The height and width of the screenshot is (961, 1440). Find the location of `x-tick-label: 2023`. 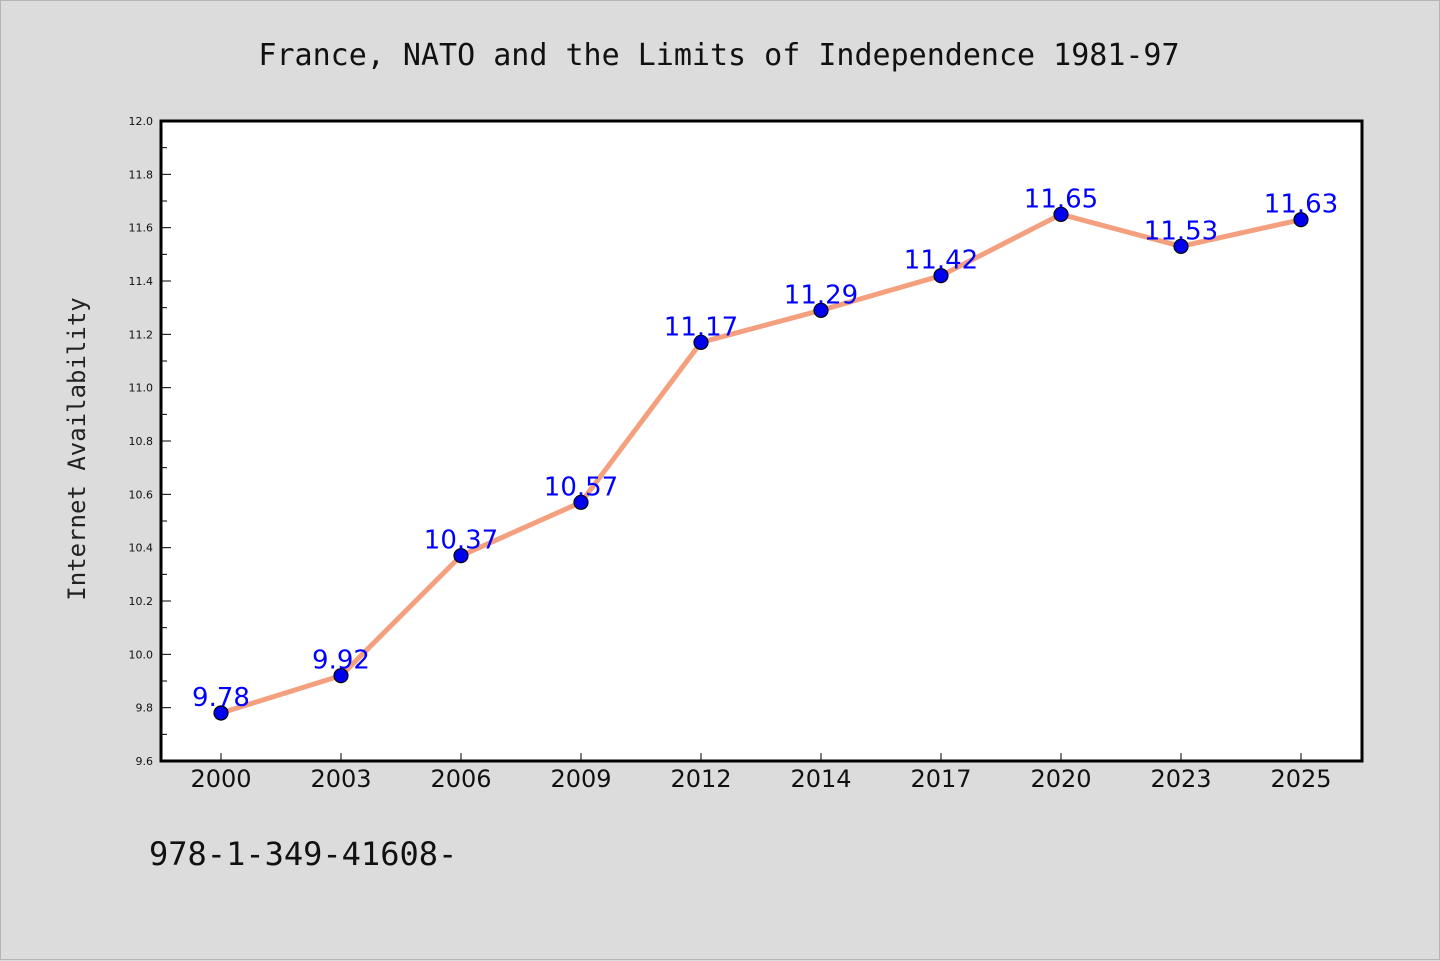

x-tick-label: 2023 is located at coordinates (1180, 779).